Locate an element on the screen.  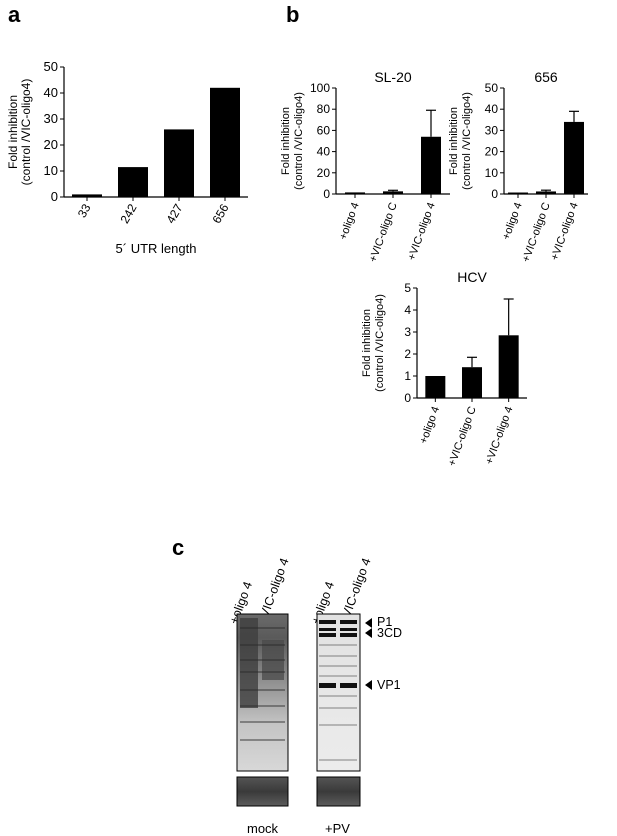
chart-3-y-axis-label: (control /VIC-oligo4) is located at coordinates (467, 141).